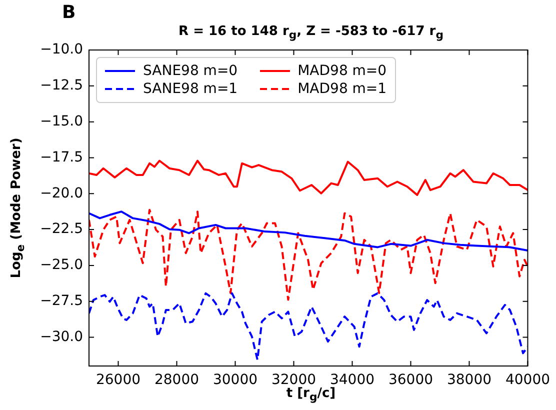  What do you see at coordinates (527, 380) in the screenshot?
I see `x-tick-label: 40000` at bounding box center [527, 380].